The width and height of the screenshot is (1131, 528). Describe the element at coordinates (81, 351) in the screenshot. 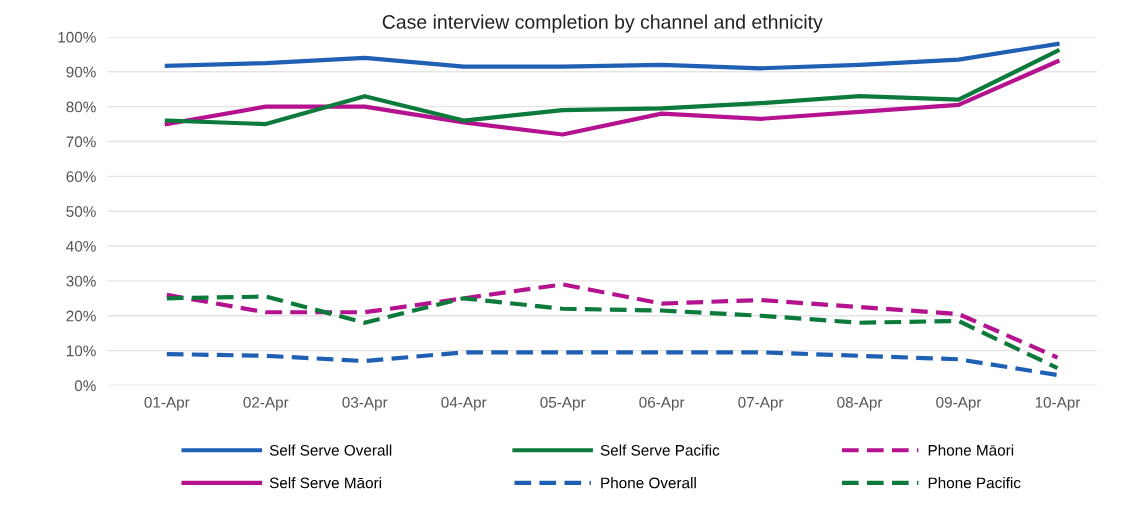

I see `y-tick-label: 10%` at that location.